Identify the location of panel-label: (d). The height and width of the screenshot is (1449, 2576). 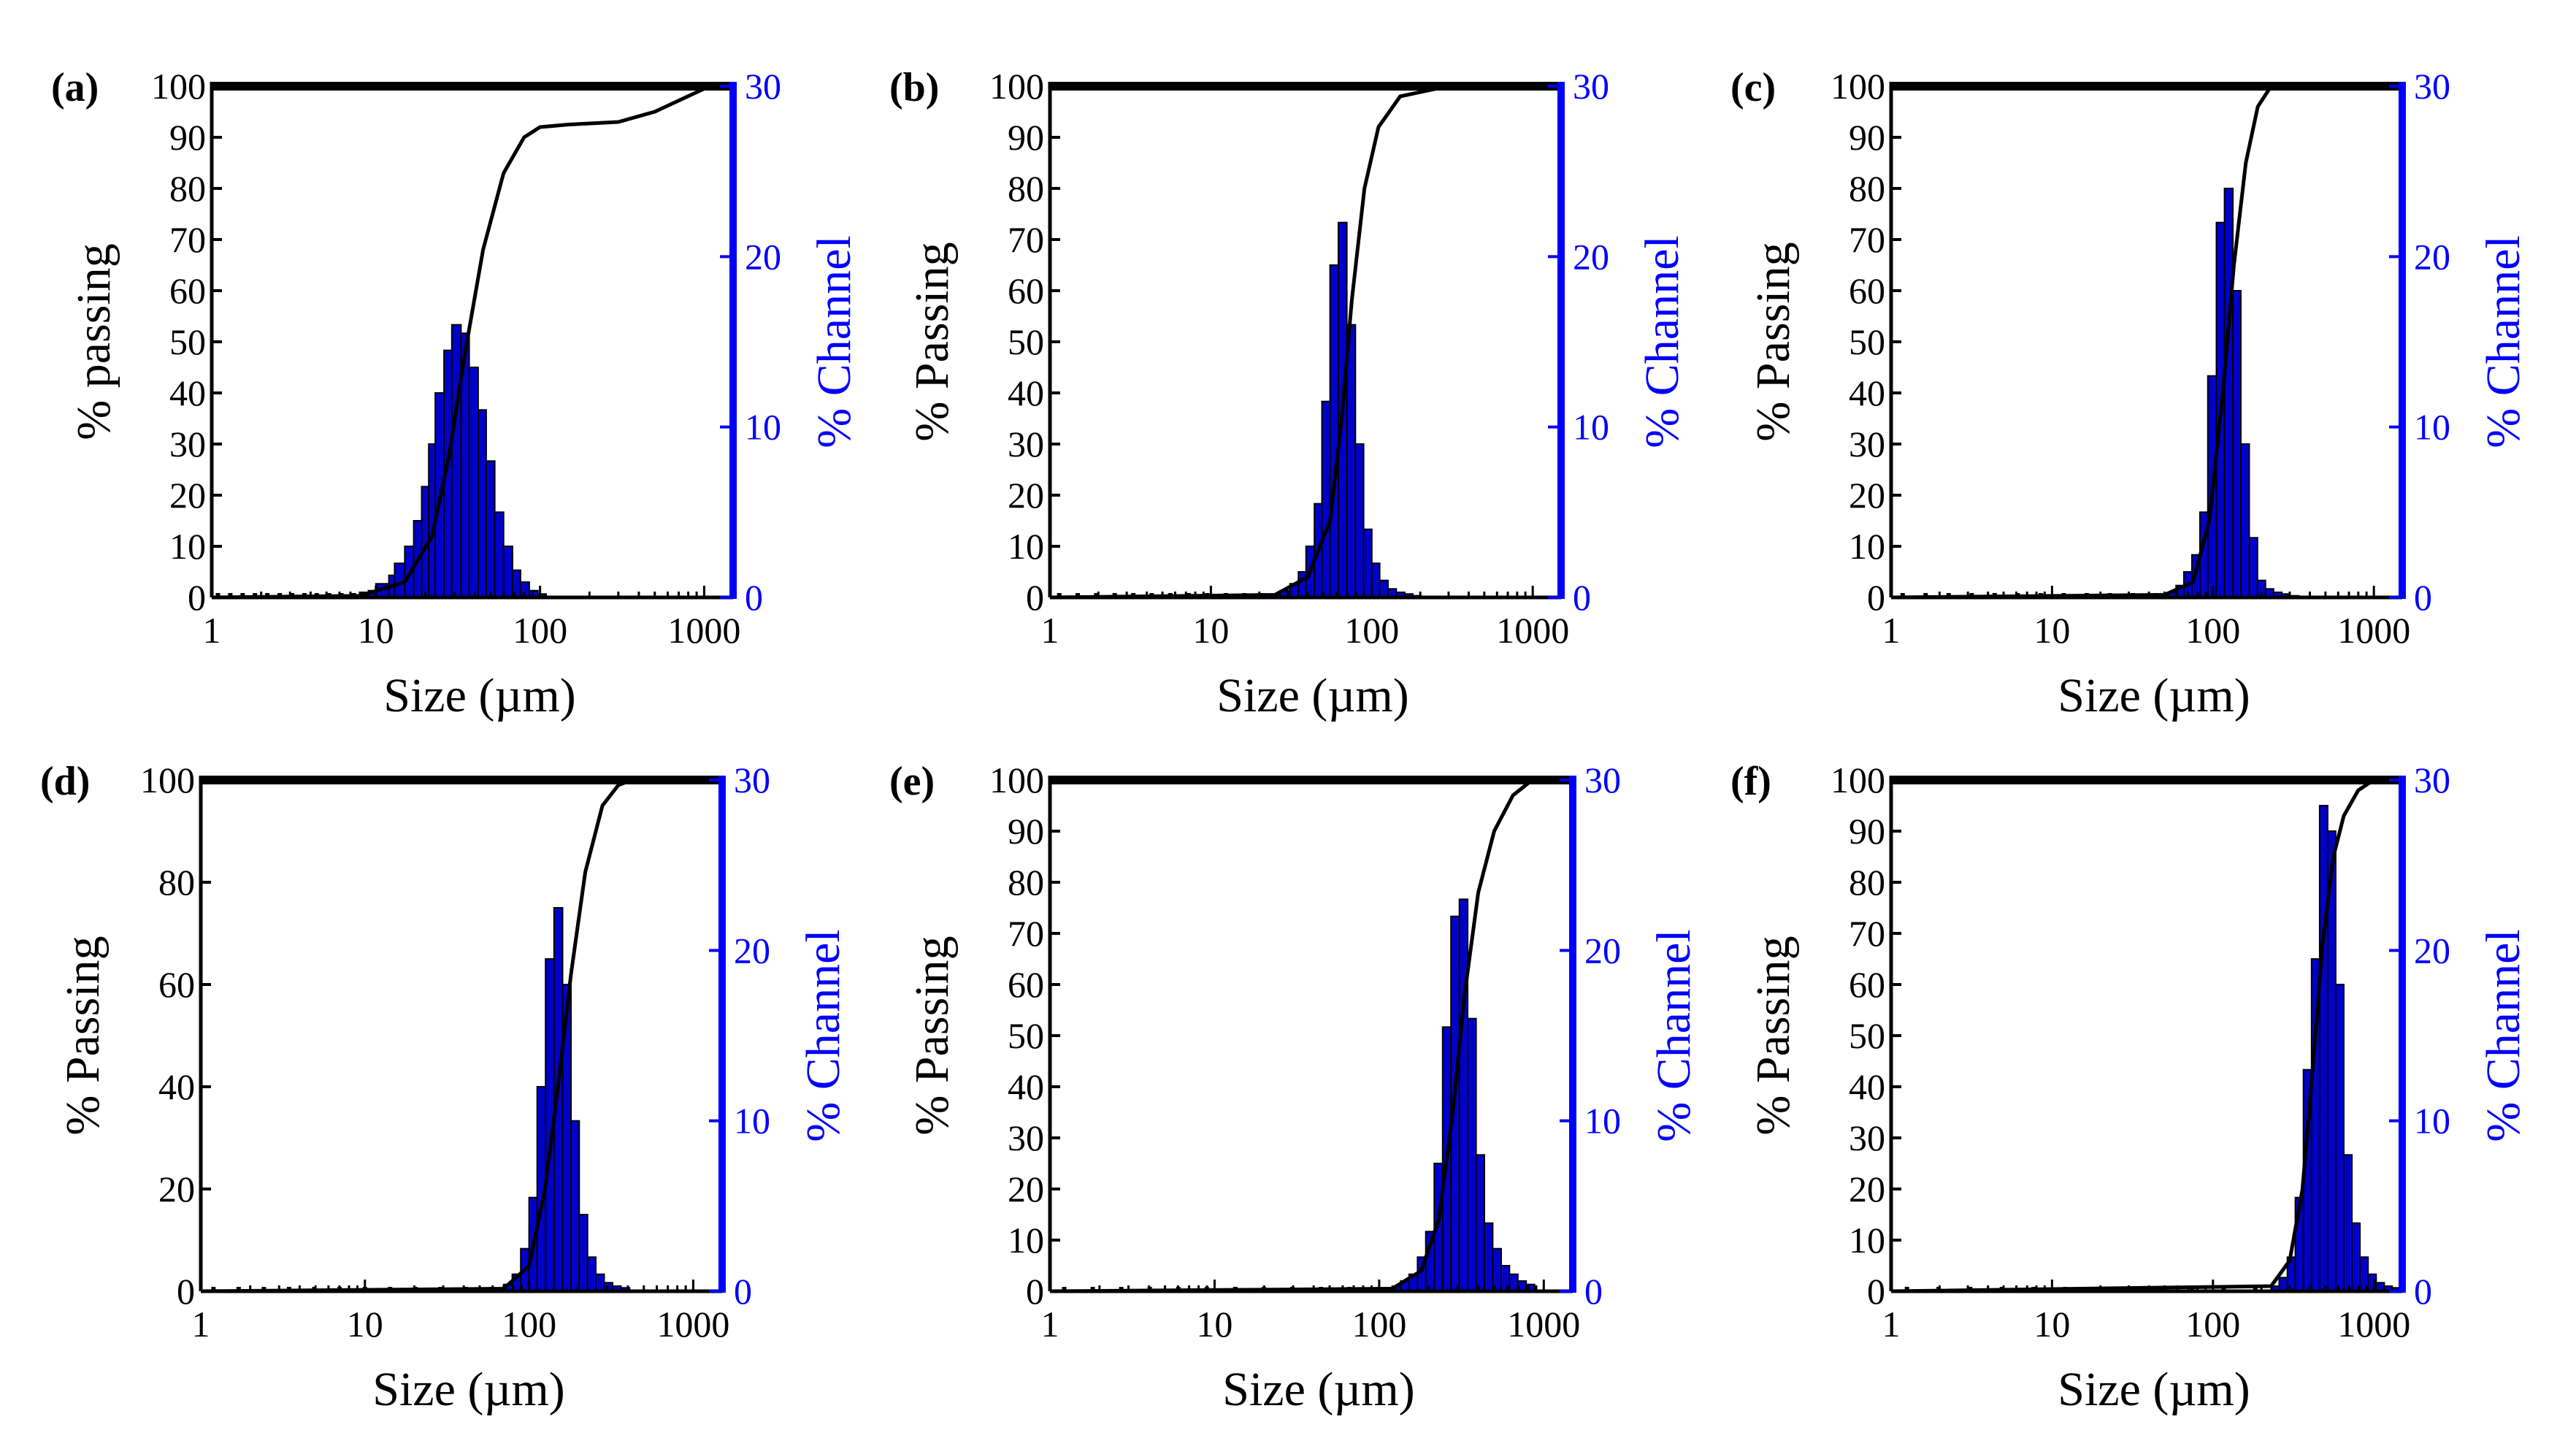
(65, 781).